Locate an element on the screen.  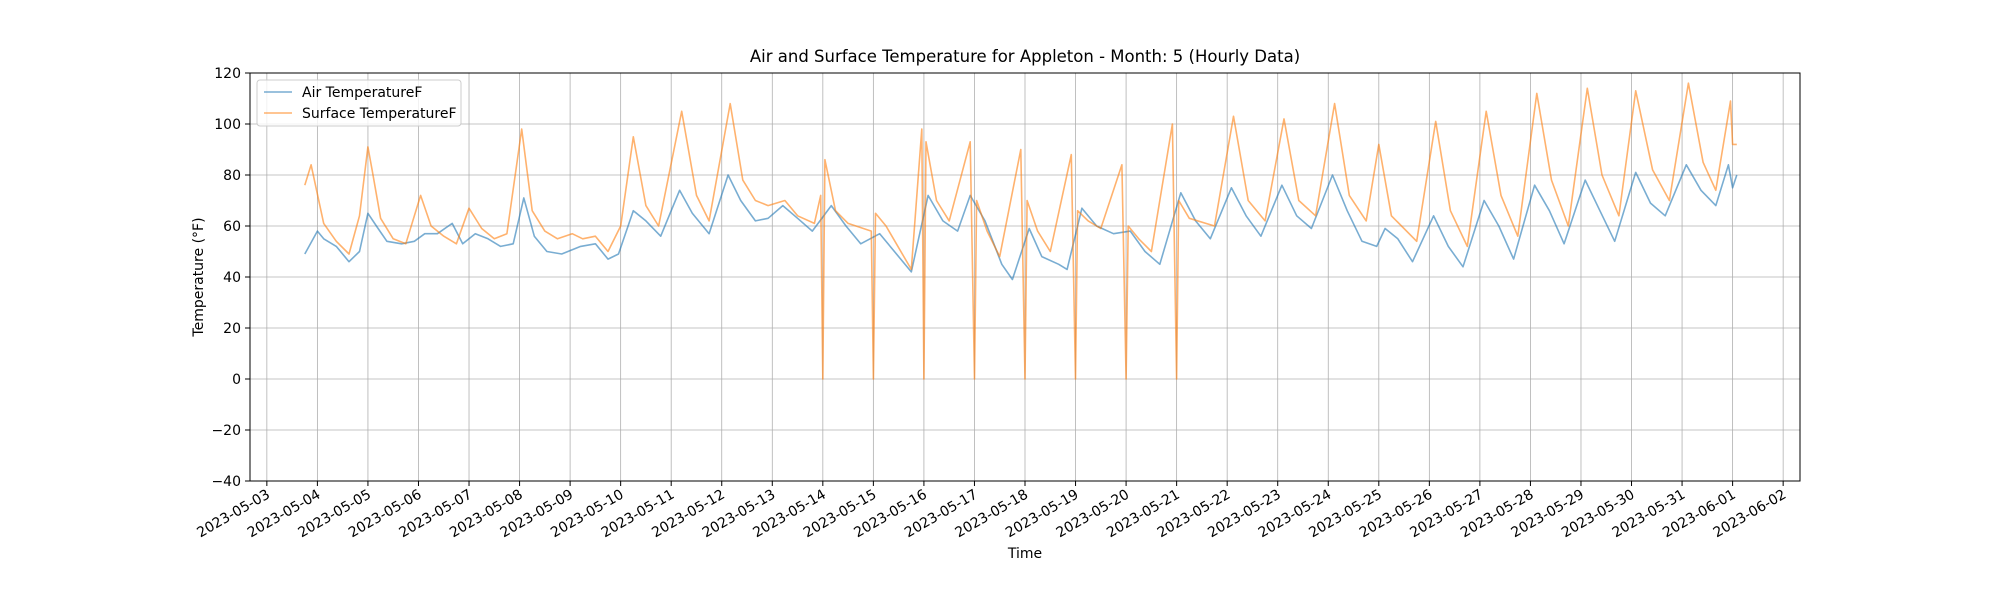
legend: Air TemperatureF Surface TemperatureF is located at coordinates (359, 103).